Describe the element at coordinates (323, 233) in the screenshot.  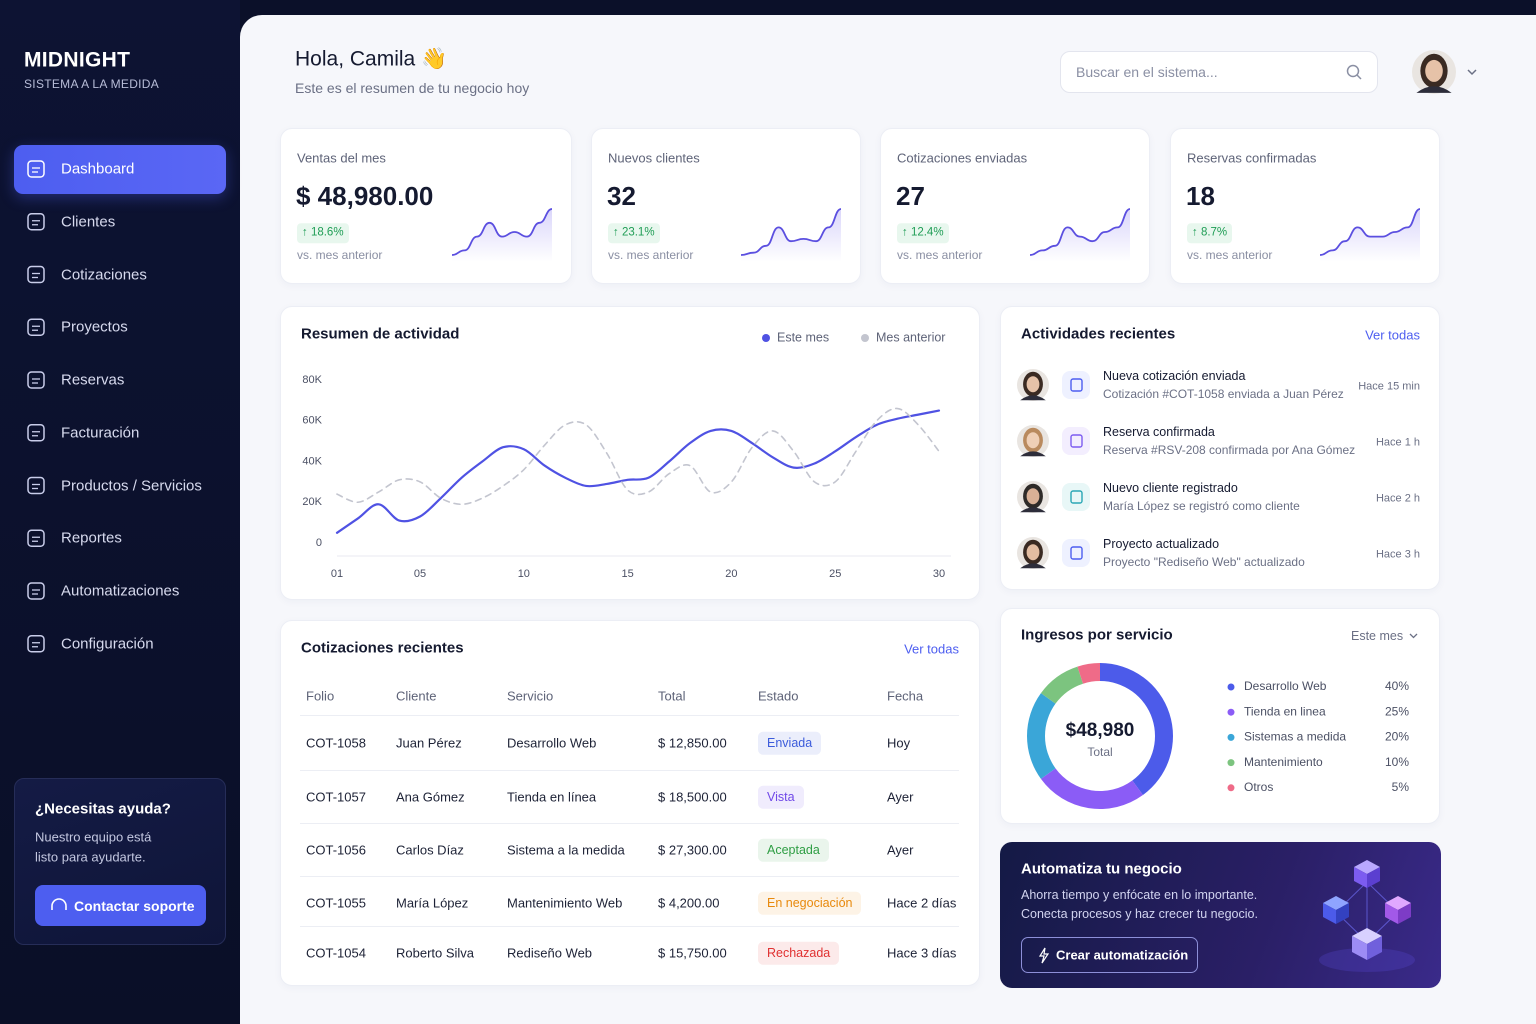
I see `kpi-change: ↑ 18.6%` at that location.